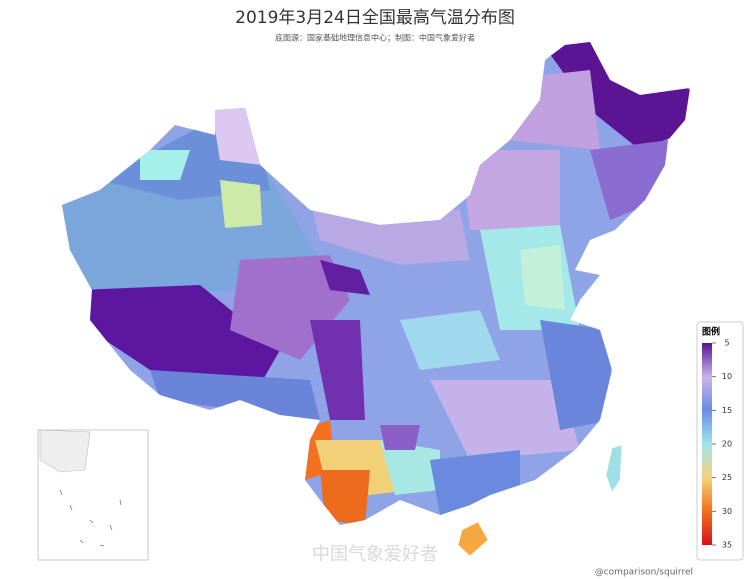 The width and height of the screenshot is (750, 579). What do you see at coordinates (727, 477) in the screenshot?
I see `tick-label: 25` at bounding box center [727, 477].